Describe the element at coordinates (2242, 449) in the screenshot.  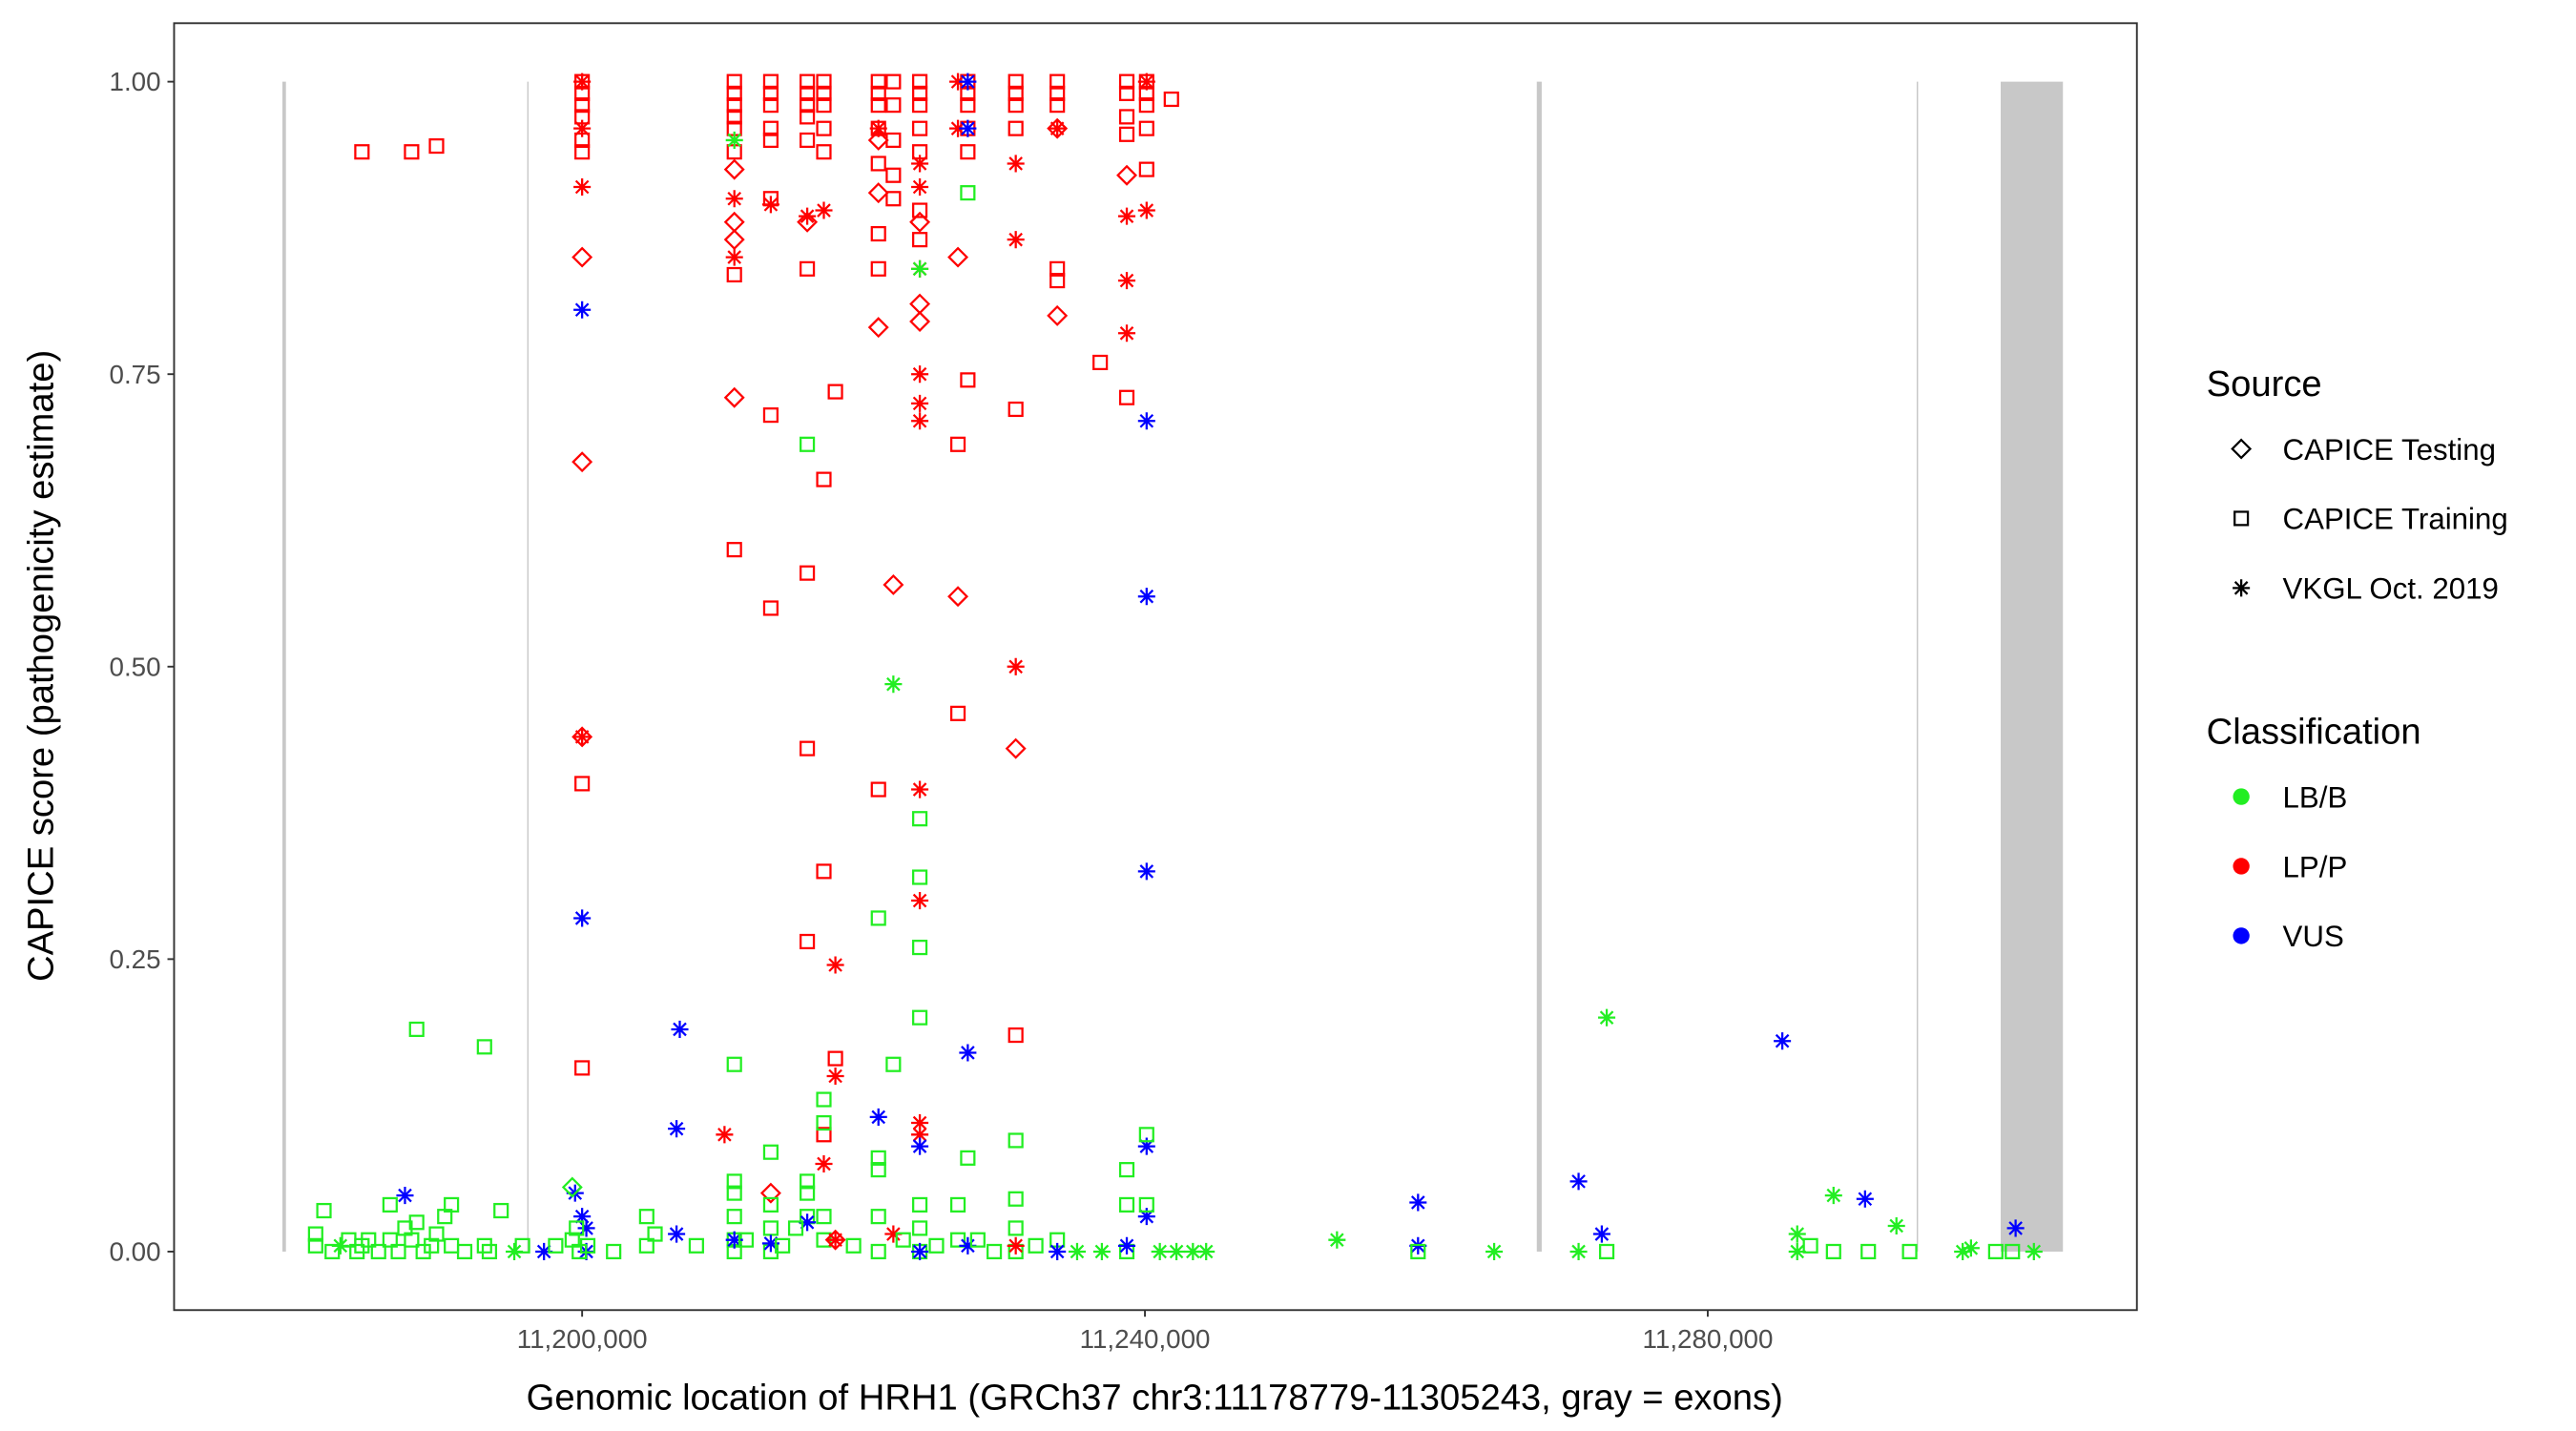
I see `diamond-icon` at that location.